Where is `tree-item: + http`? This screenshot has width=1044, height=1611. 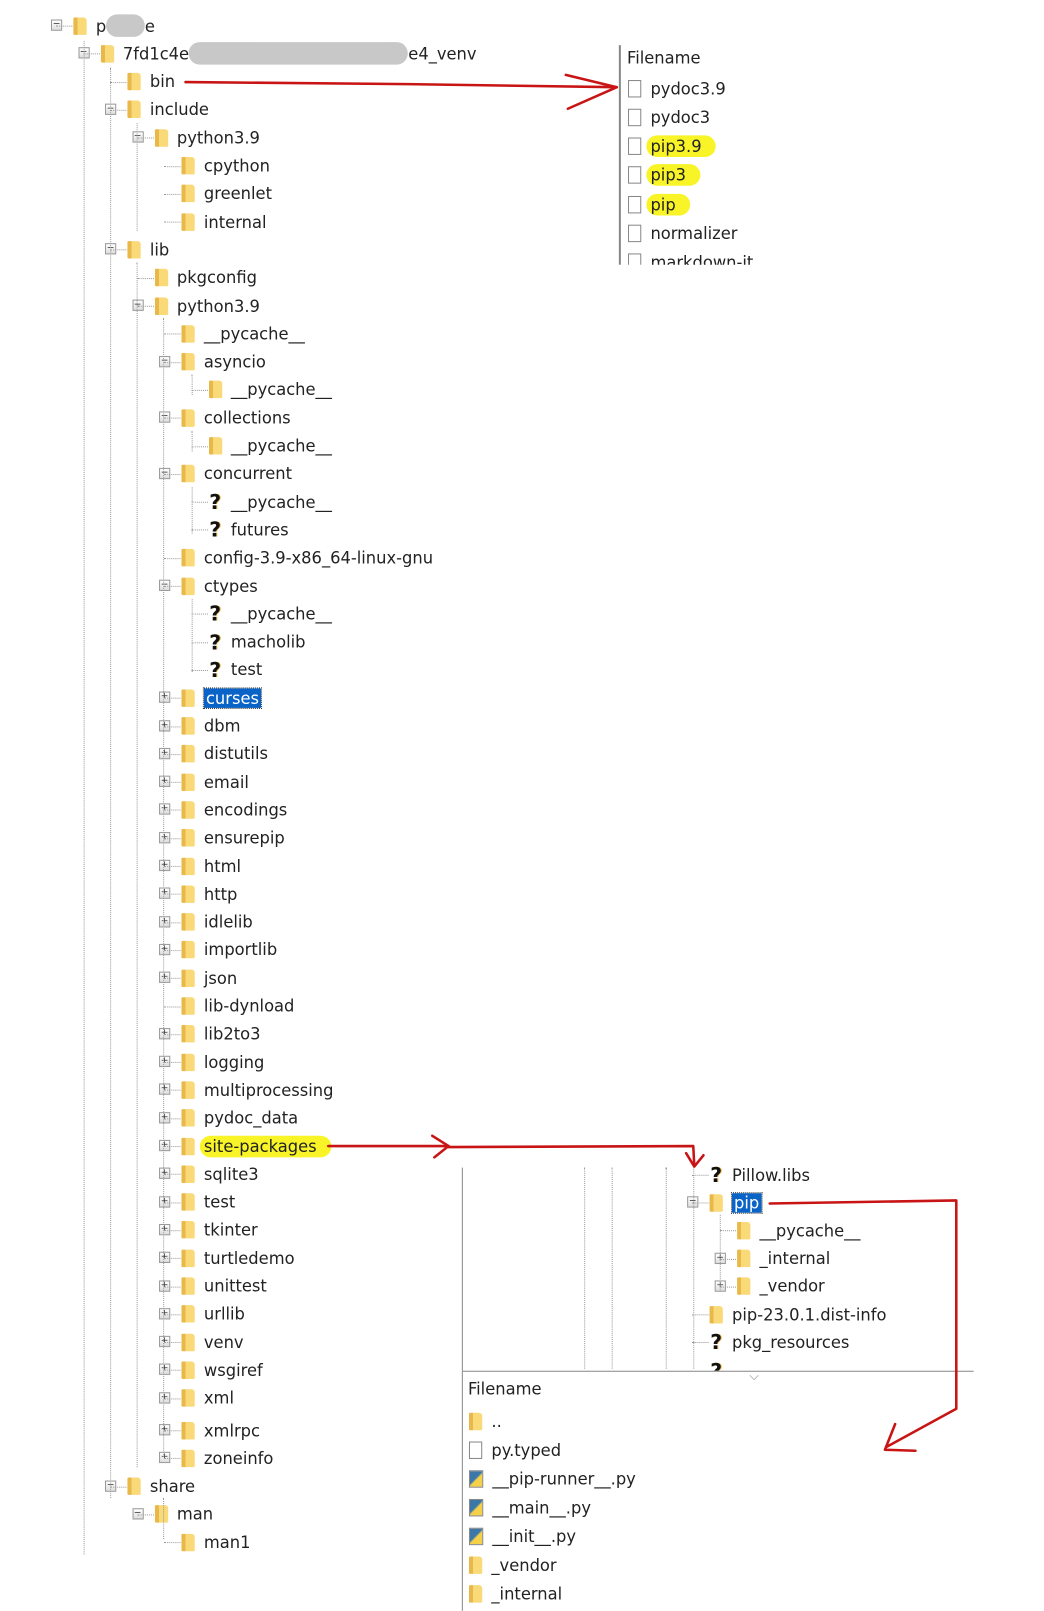
tree-item: + http is located at coordinates (198, 894).